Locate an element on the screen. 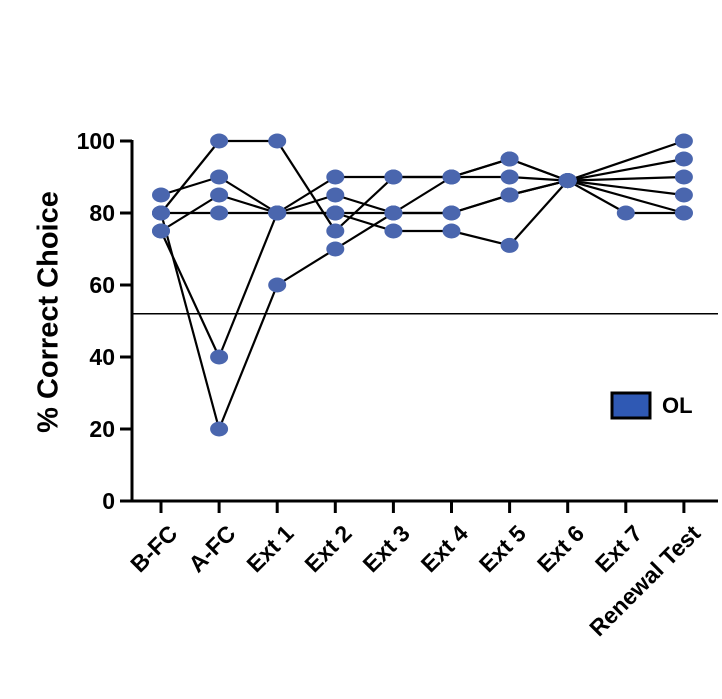 This screenshot has height=699, width=722. x-tick-label: Ext 4 is located at coordinates (444, 548).